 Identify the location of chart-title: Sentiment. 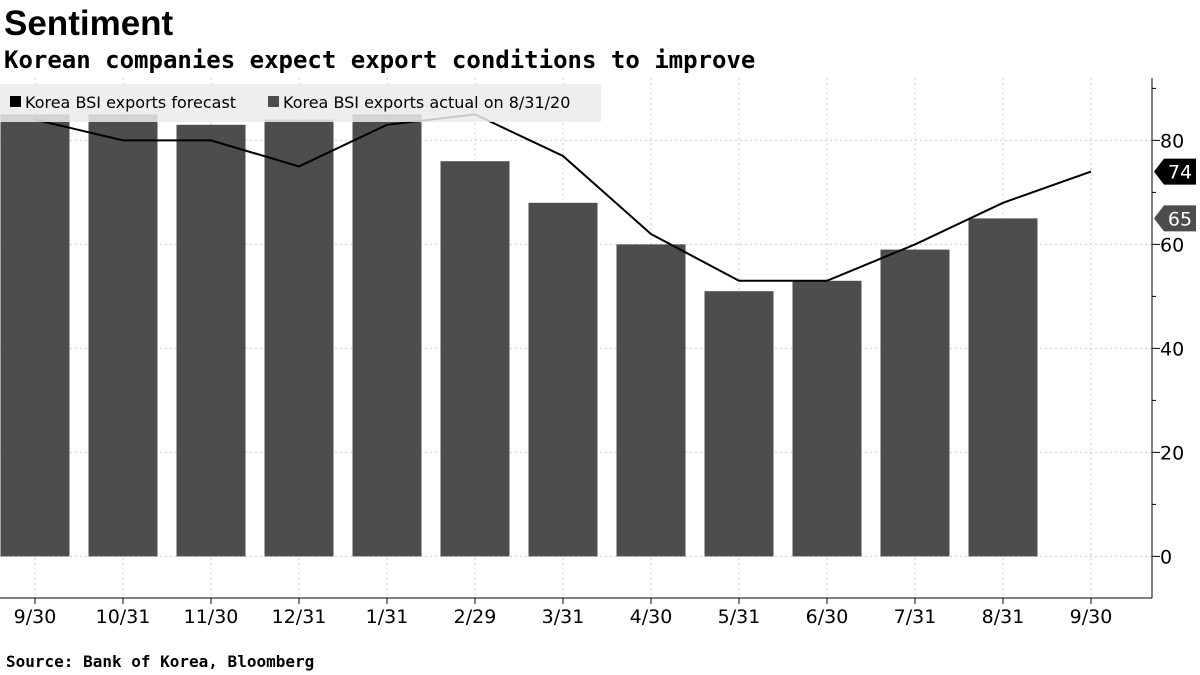
(89, 23).